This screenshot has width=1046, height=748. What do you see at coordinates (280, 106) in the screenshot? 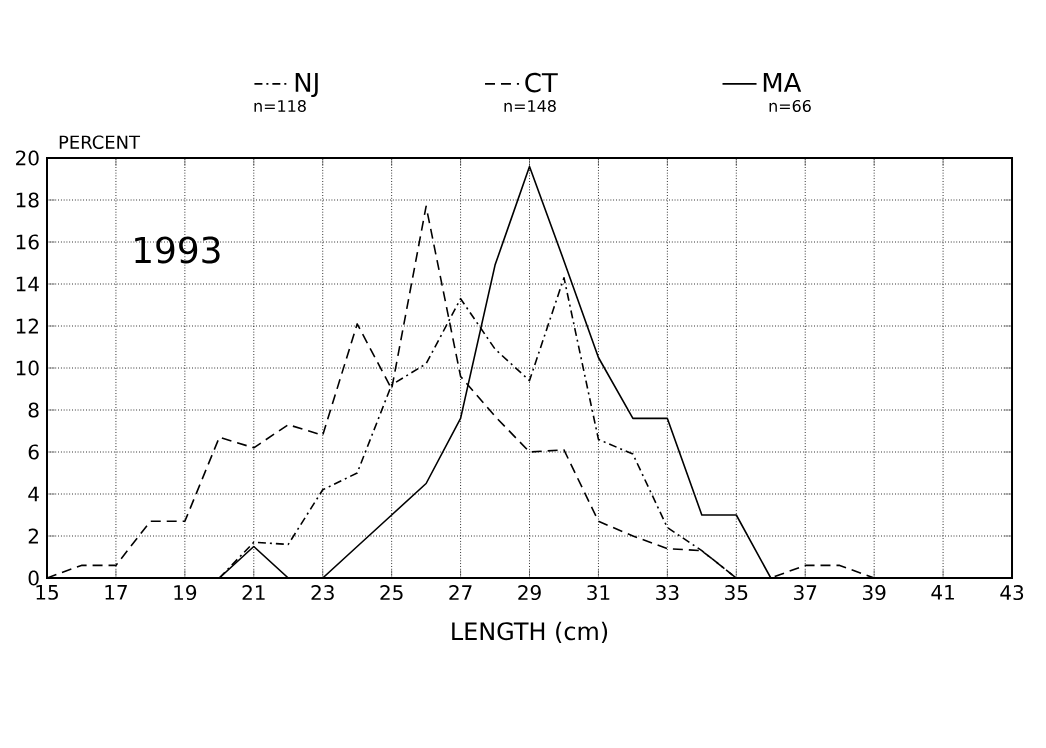
I see `text: n=118` at bounding box center [280, 106].